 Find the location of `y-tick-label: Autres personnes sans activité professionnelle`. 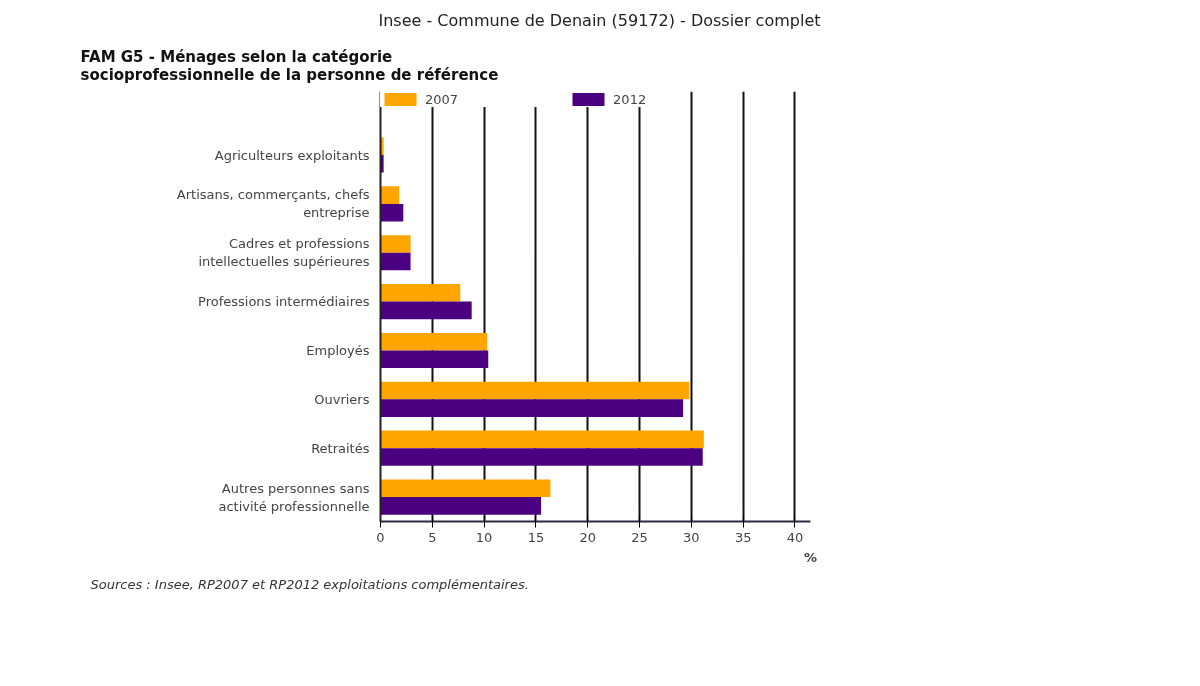

y-tick-label: Autres personnes sans activité professionnelle is located at coordinates (294, 497).